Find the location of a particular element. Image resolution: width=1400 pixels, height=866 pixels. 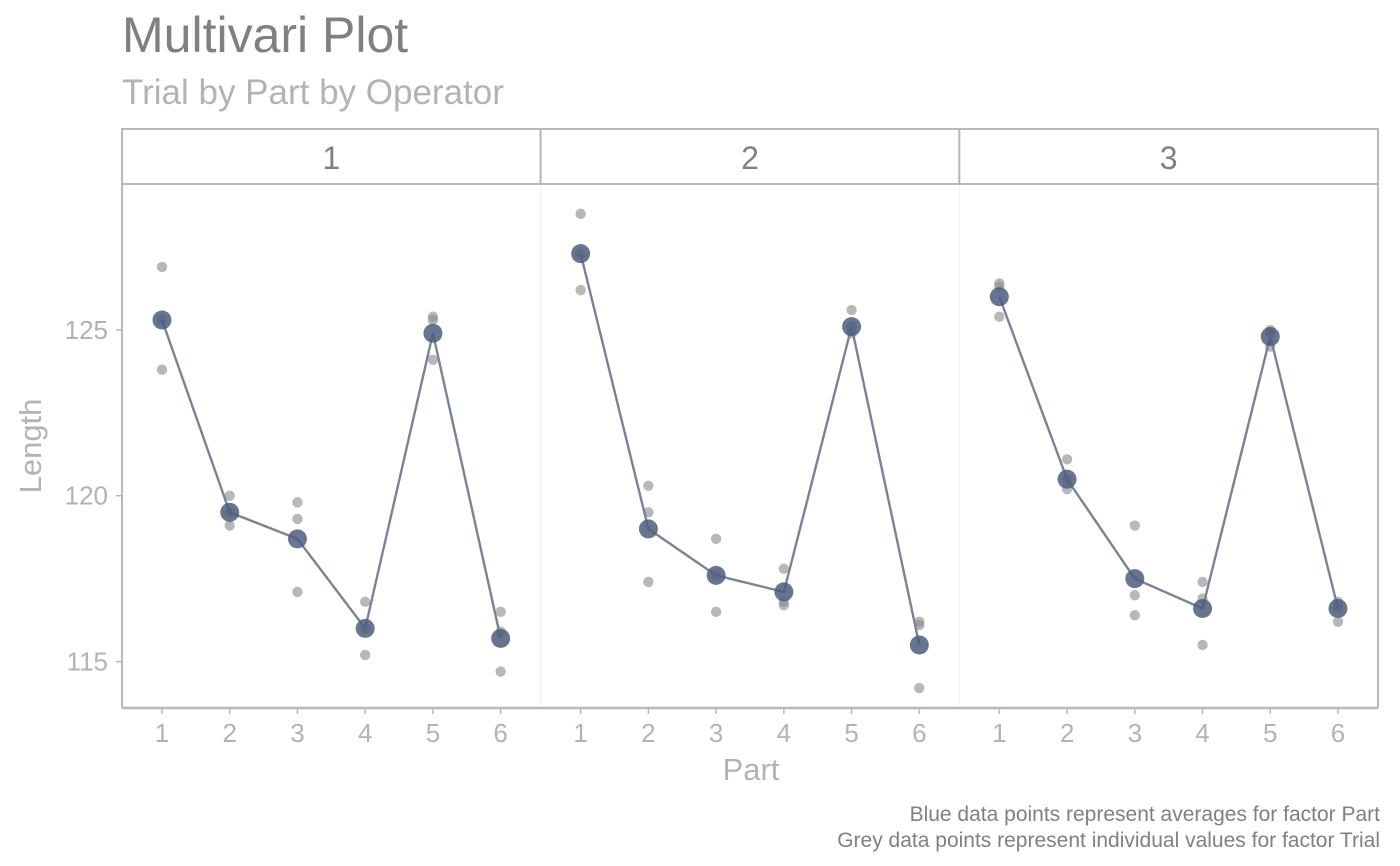

chart-subtitle: Trial by Part by Operator is located at coordinates (313, 92).